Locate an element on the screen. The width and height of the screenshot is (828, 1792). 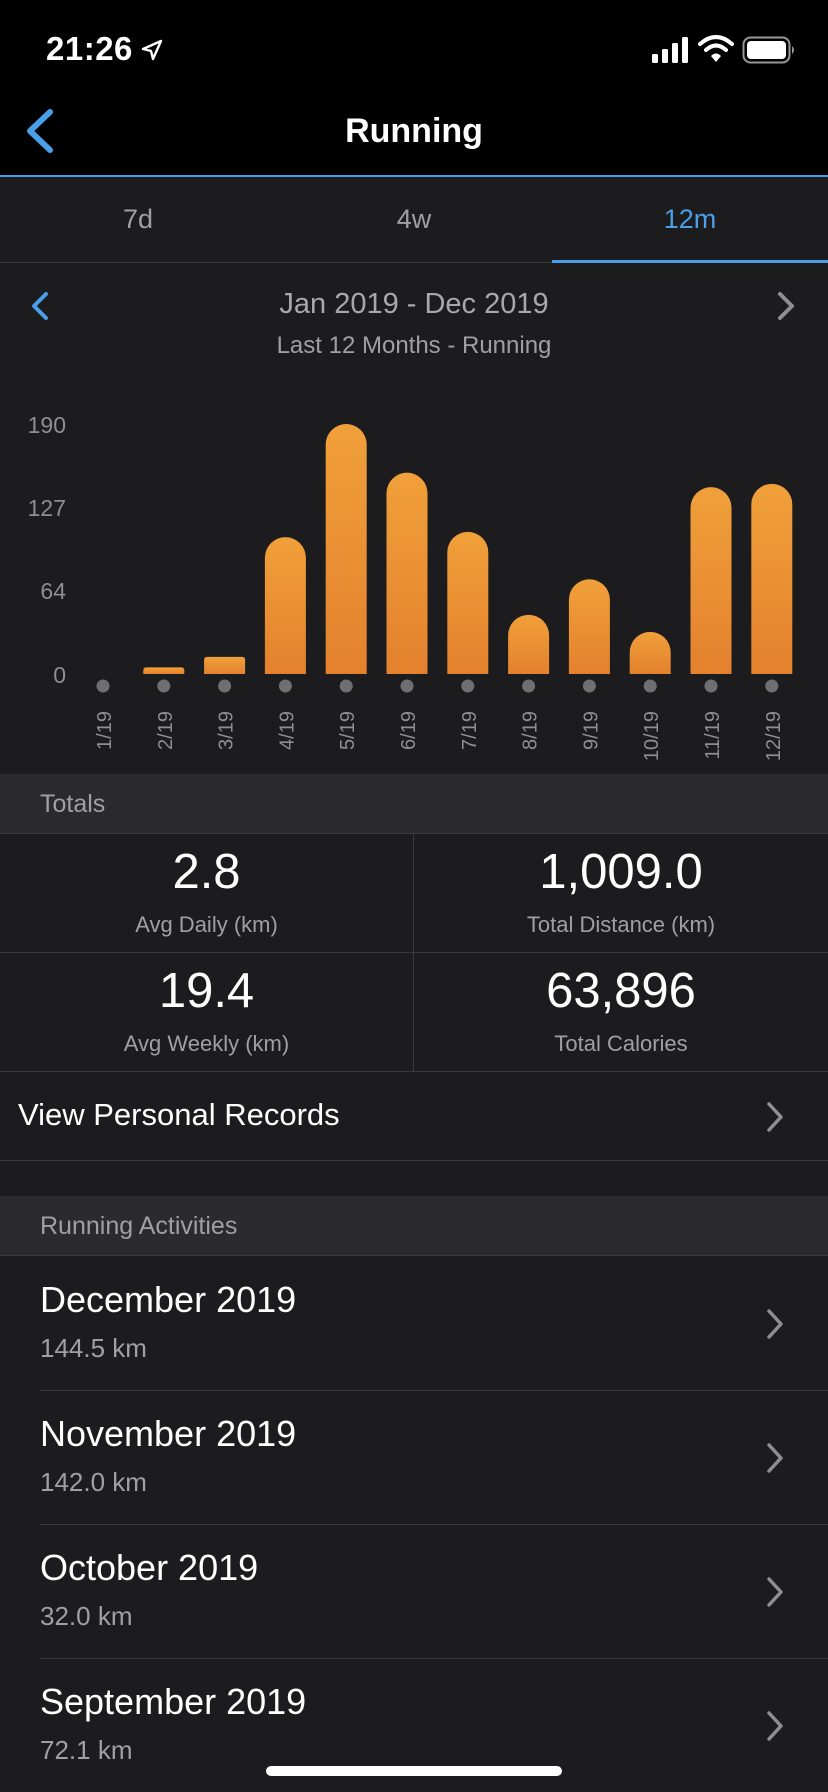
x-tick-label: 6/19 is located at coordinates (409, 730).